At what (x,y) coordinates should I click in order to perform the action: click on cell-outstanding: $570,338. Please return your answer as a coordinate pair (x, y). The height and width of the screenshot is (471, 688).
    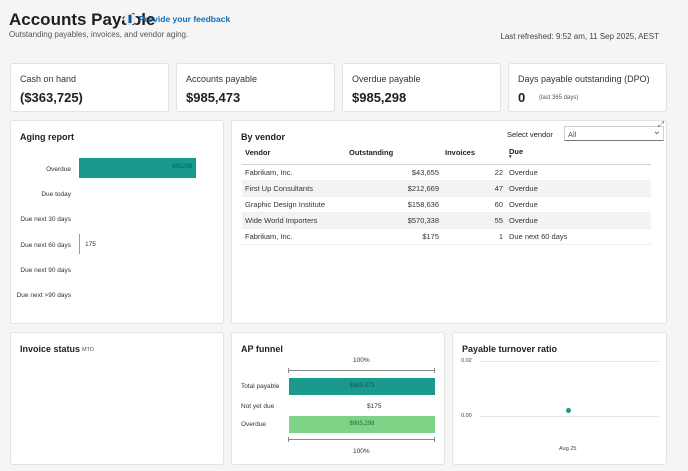
    Looking at the image, I should click on (394, 220).